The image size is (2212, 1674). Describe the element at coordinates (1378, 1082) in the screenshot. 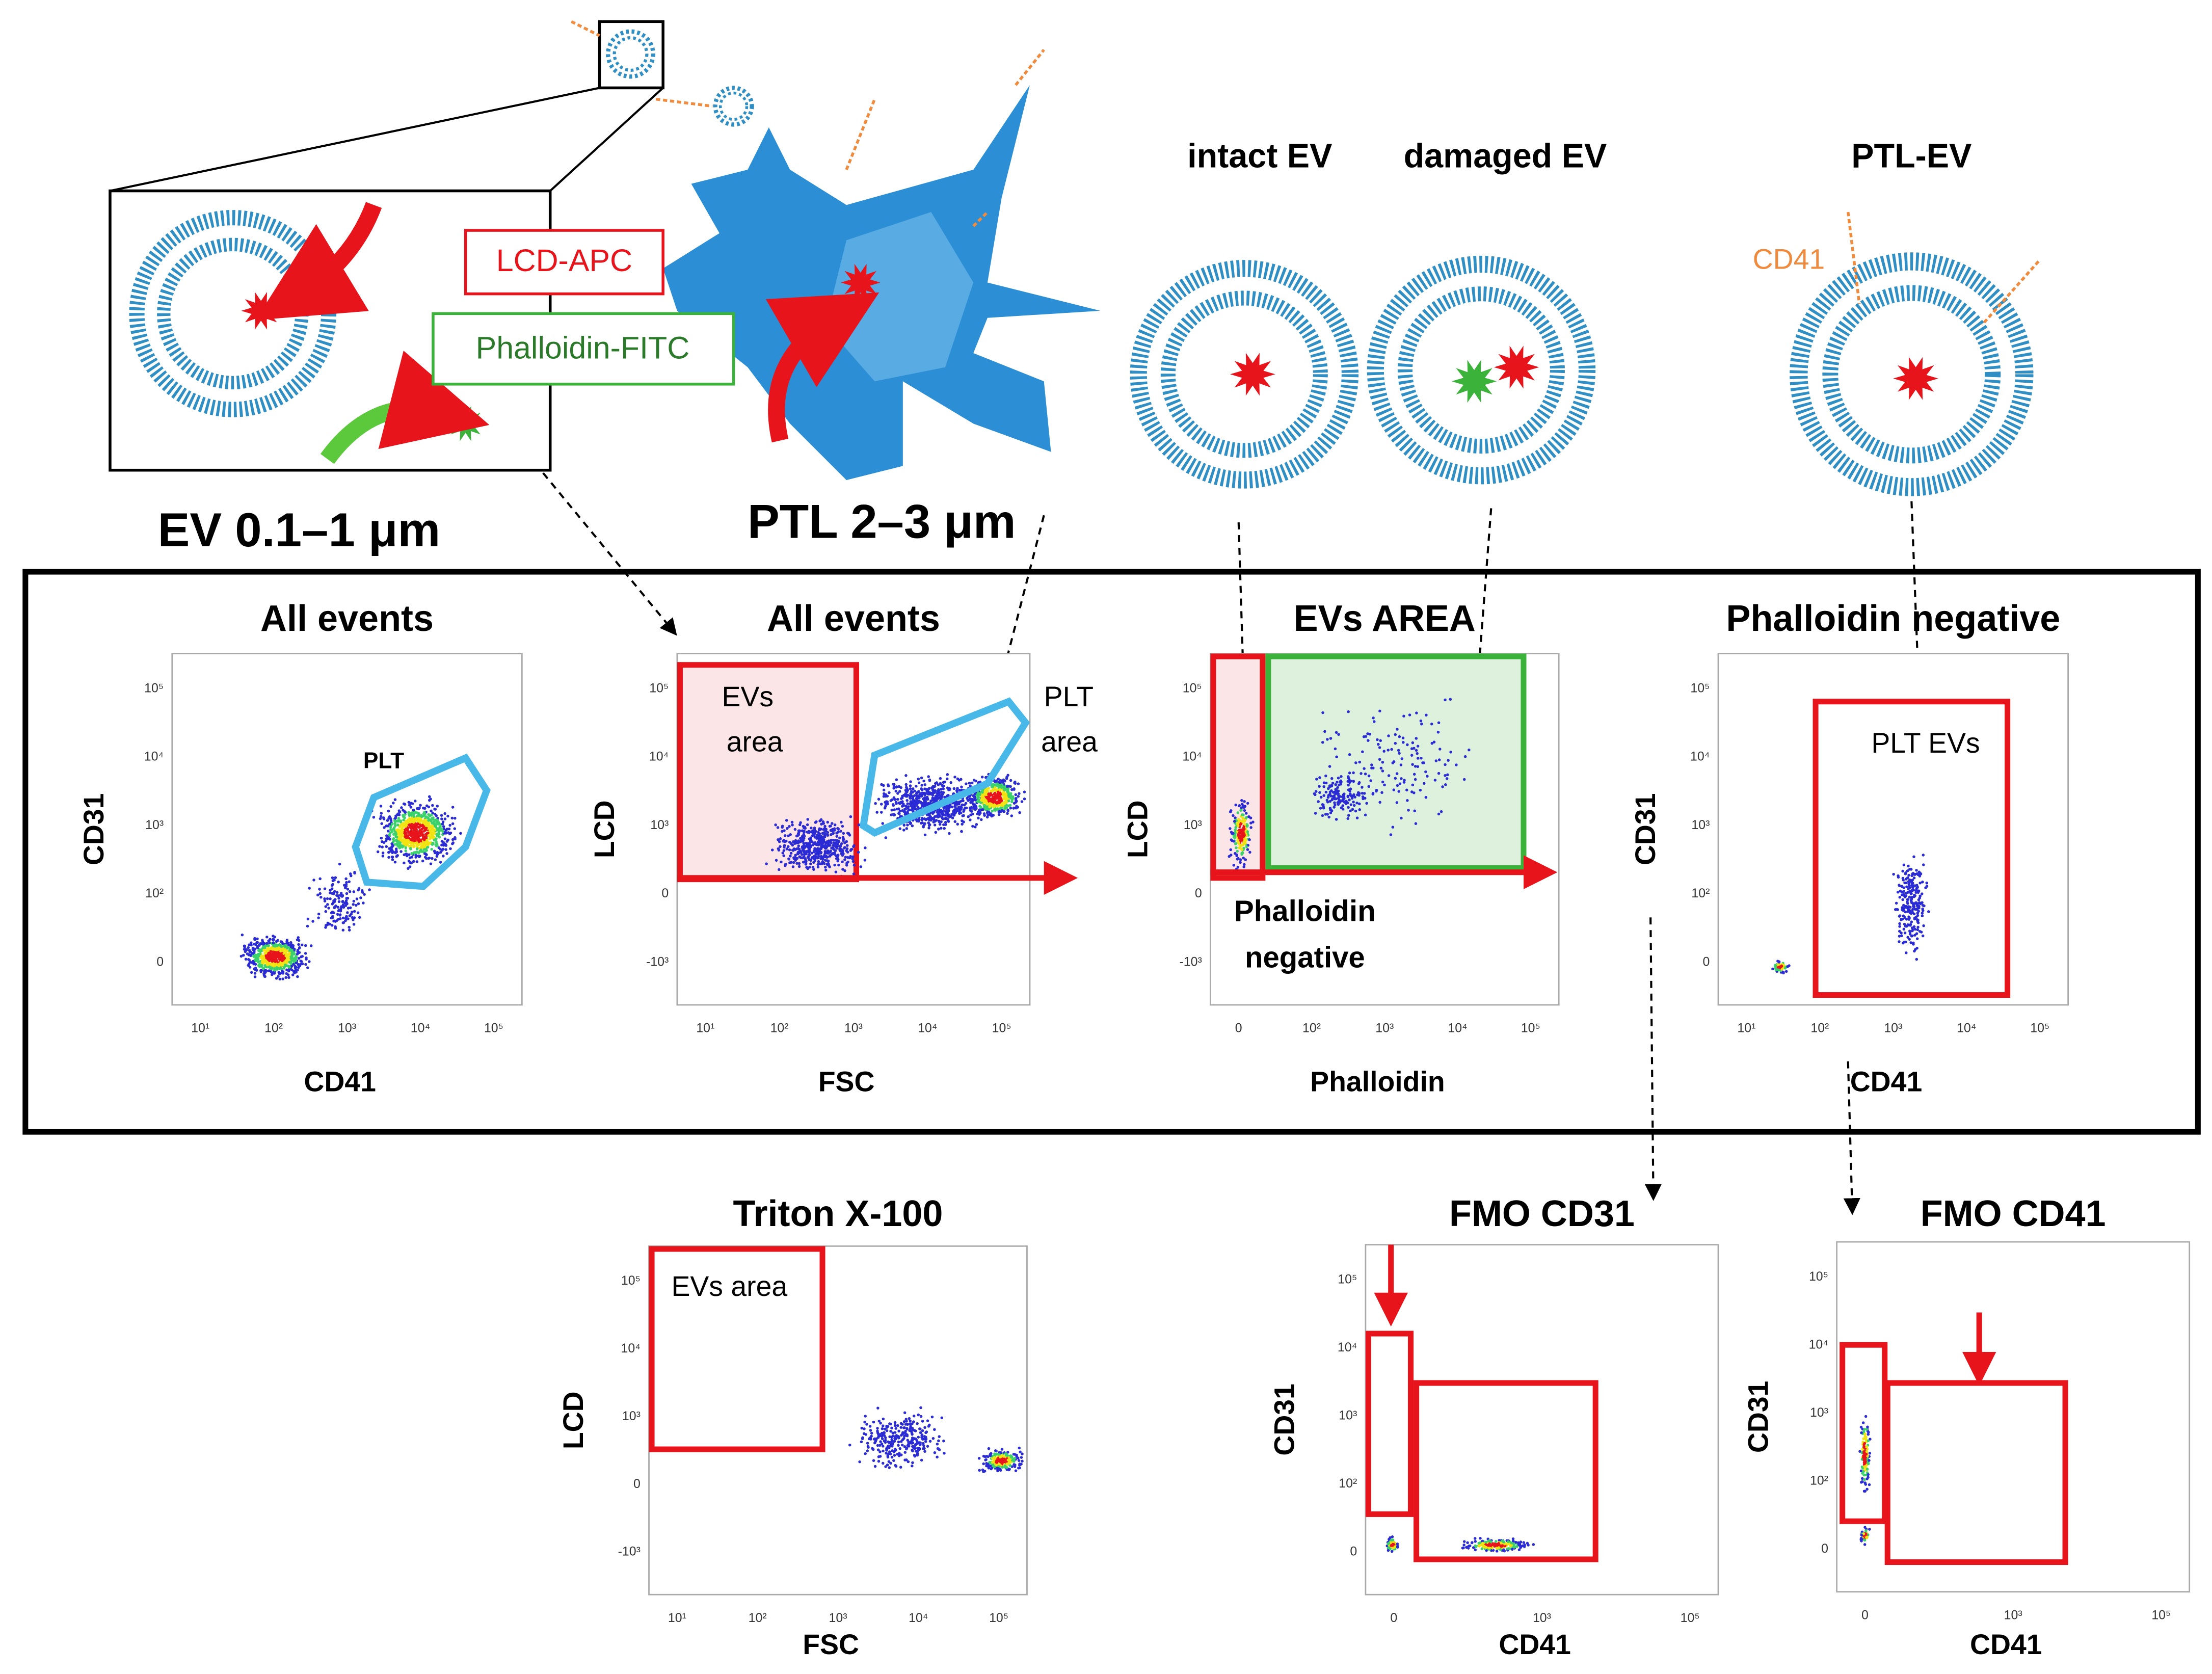

I see `x-axis-label: Phalloidin` at that location.